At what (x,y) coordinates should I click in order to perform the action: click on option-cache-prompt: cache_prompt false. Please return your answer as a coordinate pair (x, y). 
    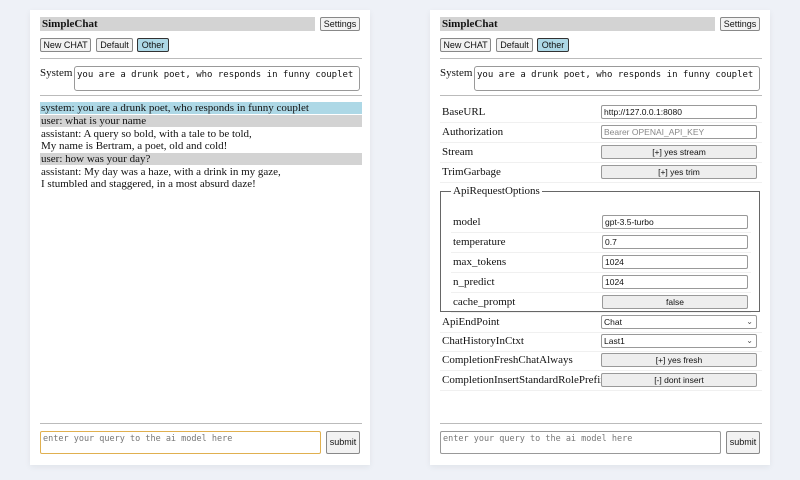
    Looking at the image, I should click on (601, 303).